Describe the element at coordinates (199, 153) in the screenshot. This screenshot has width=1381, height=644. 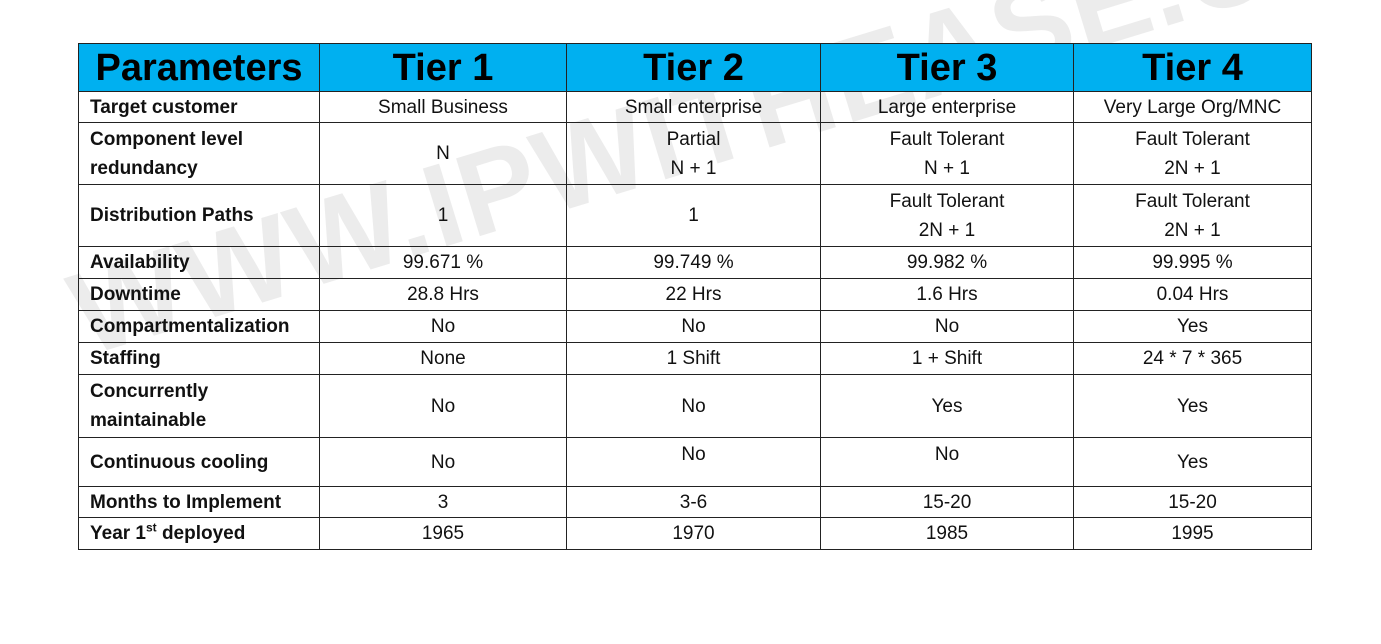
I see `parameter-cell: Component level redundancy` at that location.